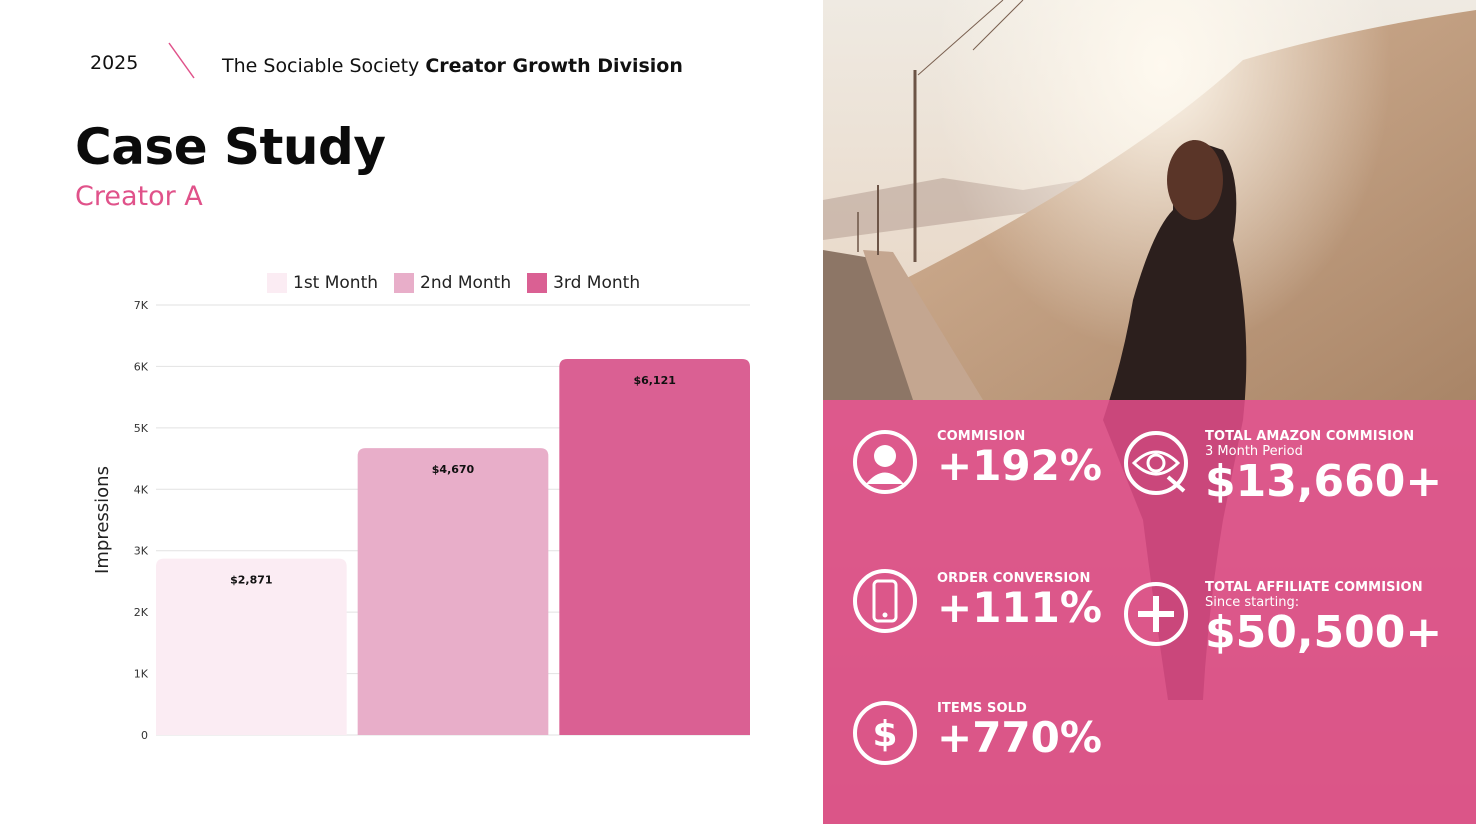  What do you see at coordinates (1314, 587) in the screenshot?
I see `stat-total-affiliate-label: TOTAL AFFILIATE COMMISION` at bounding box center [1314, 587].